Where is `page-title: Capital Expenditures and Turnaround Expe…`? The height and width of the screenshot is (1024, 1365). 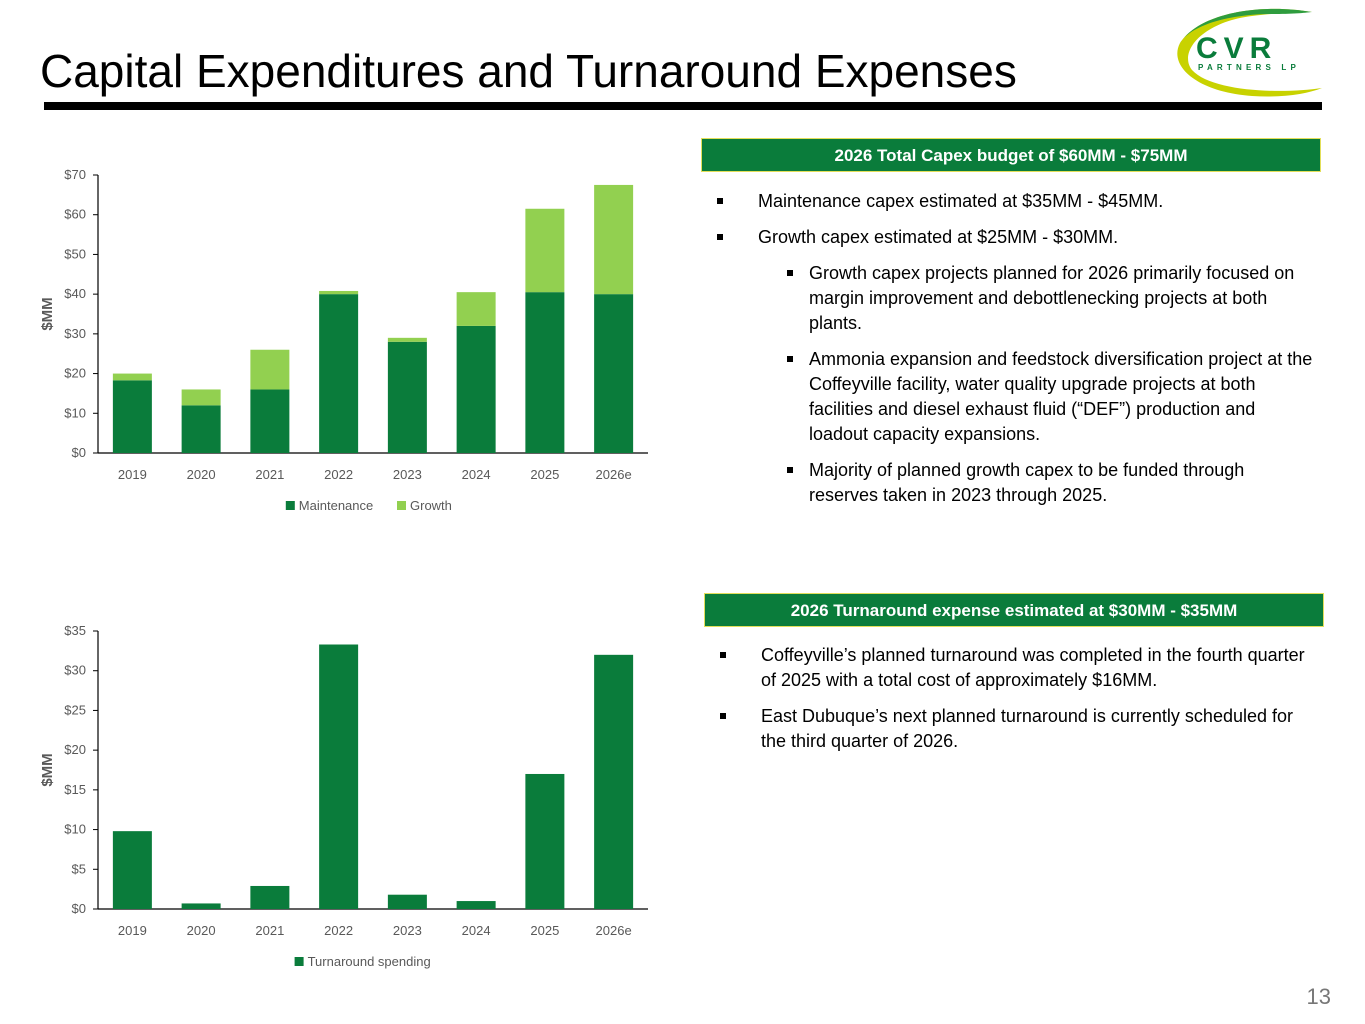
page-title: Capital Expenditures and Turnaround Expe… is located at coordinates (528, 71).